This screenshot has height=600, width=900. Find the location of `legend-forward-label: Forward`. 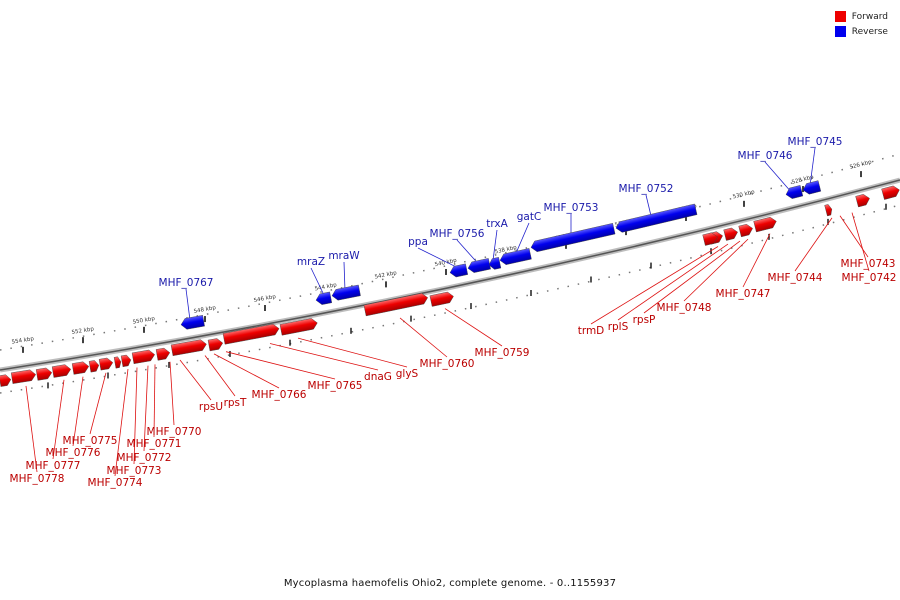

legend-forward-label: Forward is located at coordinates (869, 16).